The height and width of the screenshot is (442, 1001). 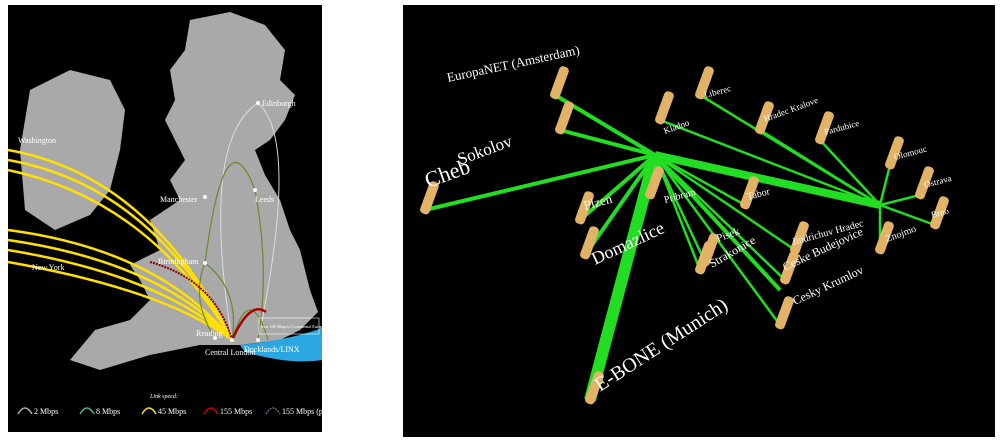 I want to click on legend-label: 155 Mbps (planned), so click(x=314, y=411).